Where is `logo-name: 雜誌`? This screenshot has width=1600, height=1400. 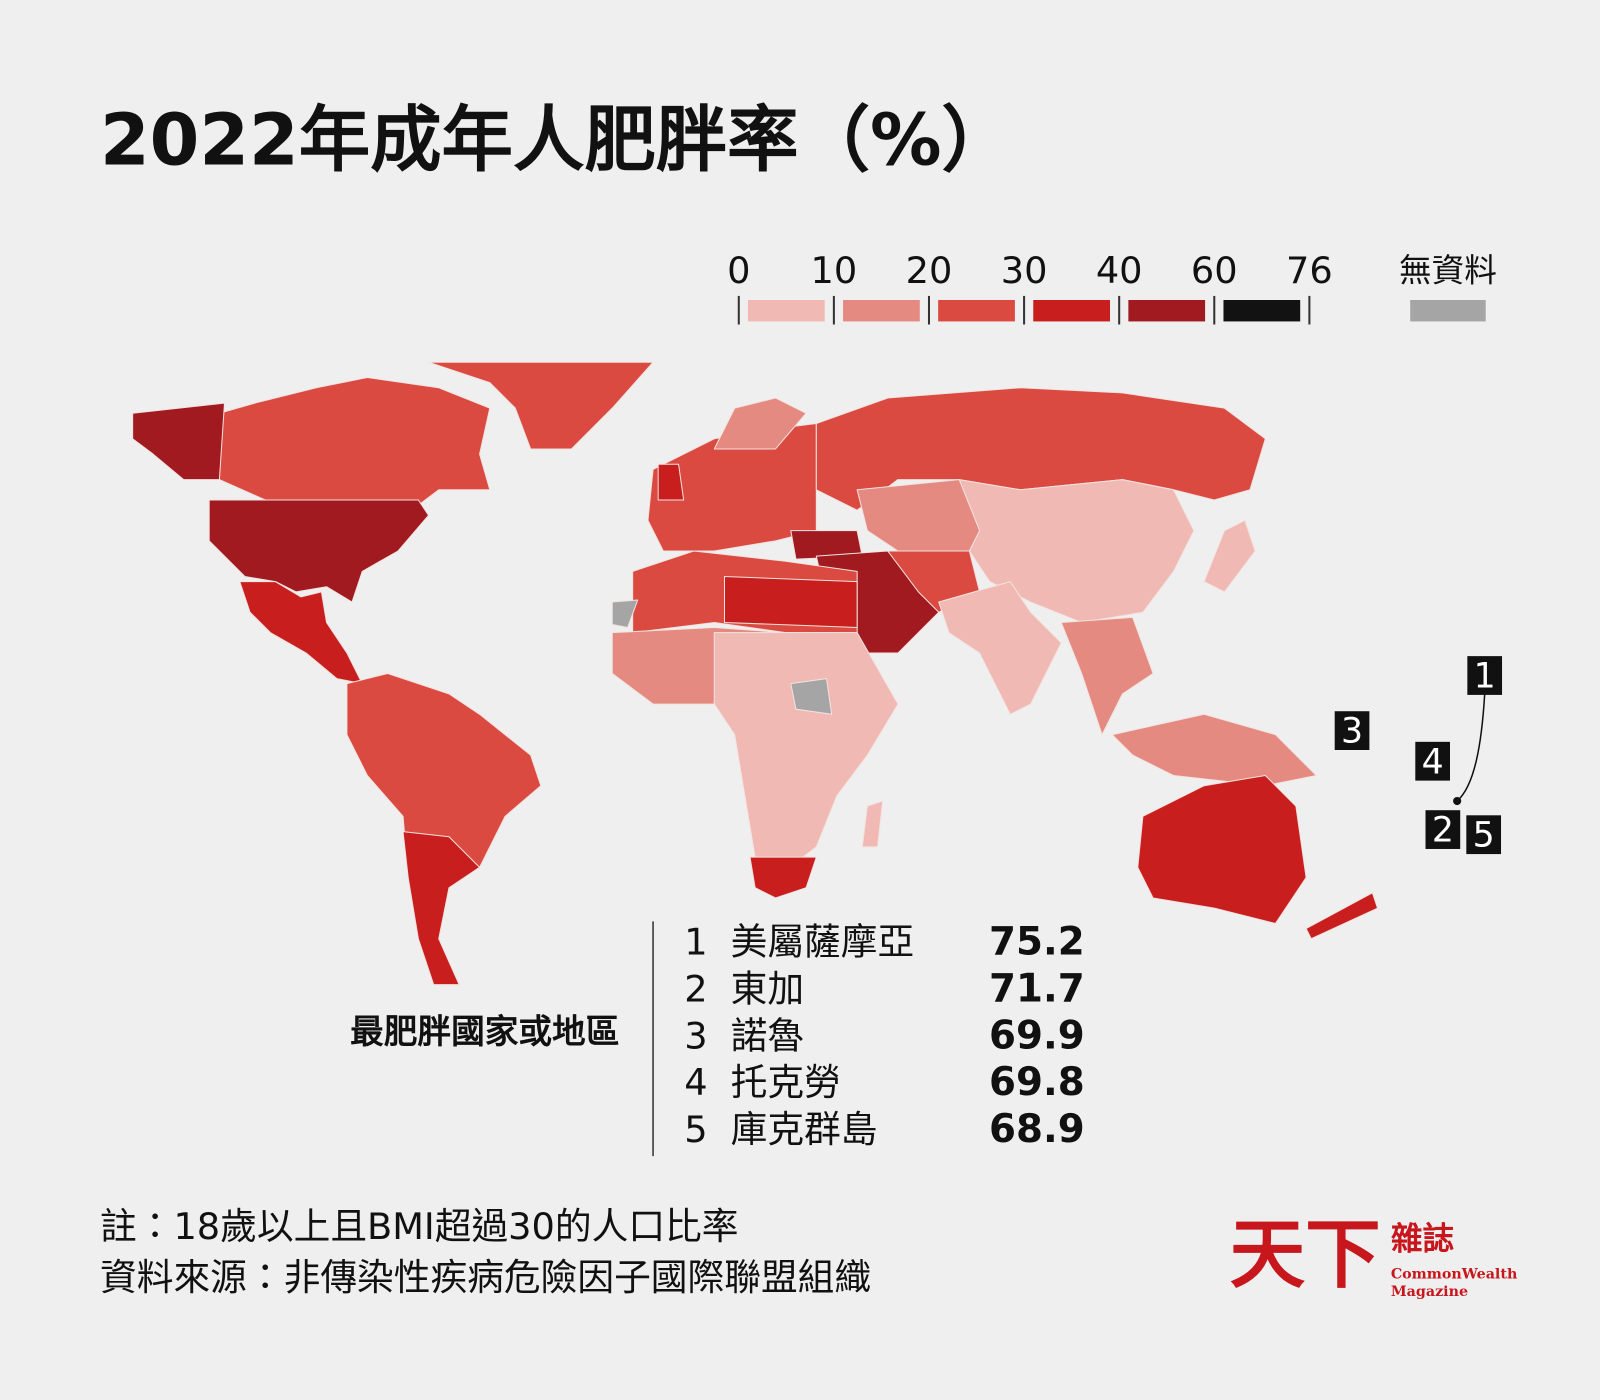 logo-name: 雜誌 is located at coordinates (1423, 1238).